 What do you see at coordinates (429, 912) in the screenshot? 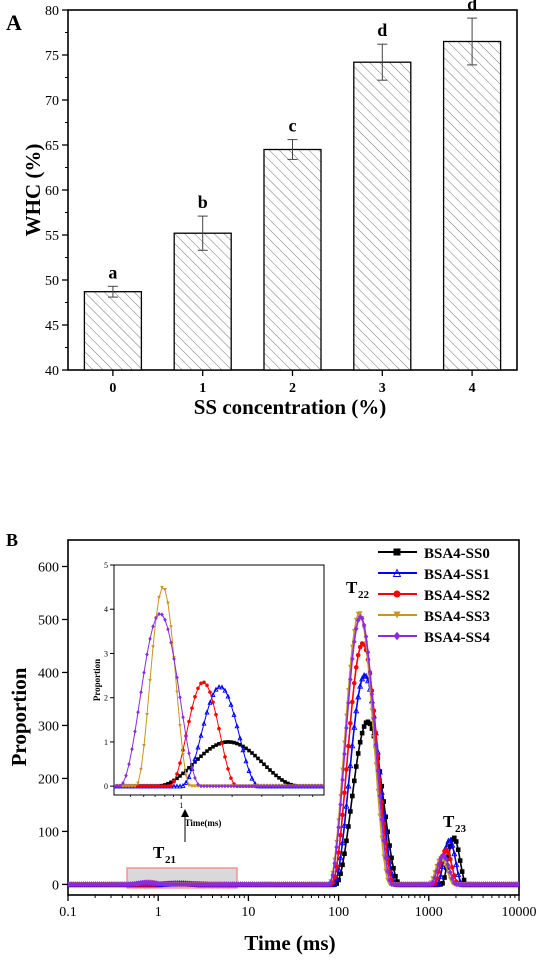
I see `x-tick-label: 1000` at bounding box center [429, 912].